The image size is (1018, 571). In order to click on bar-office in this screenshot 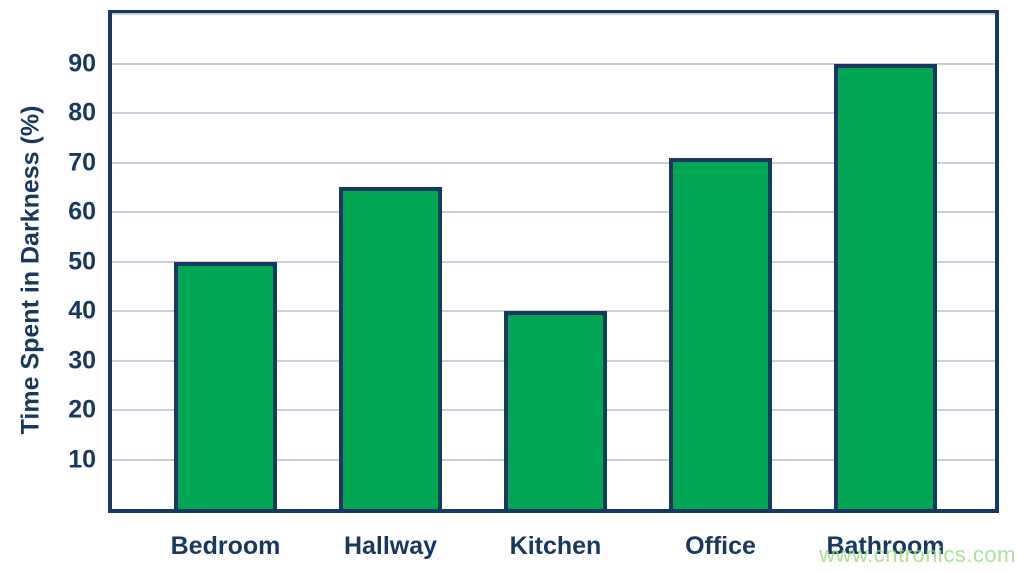, I will do `click(720, 333)`.